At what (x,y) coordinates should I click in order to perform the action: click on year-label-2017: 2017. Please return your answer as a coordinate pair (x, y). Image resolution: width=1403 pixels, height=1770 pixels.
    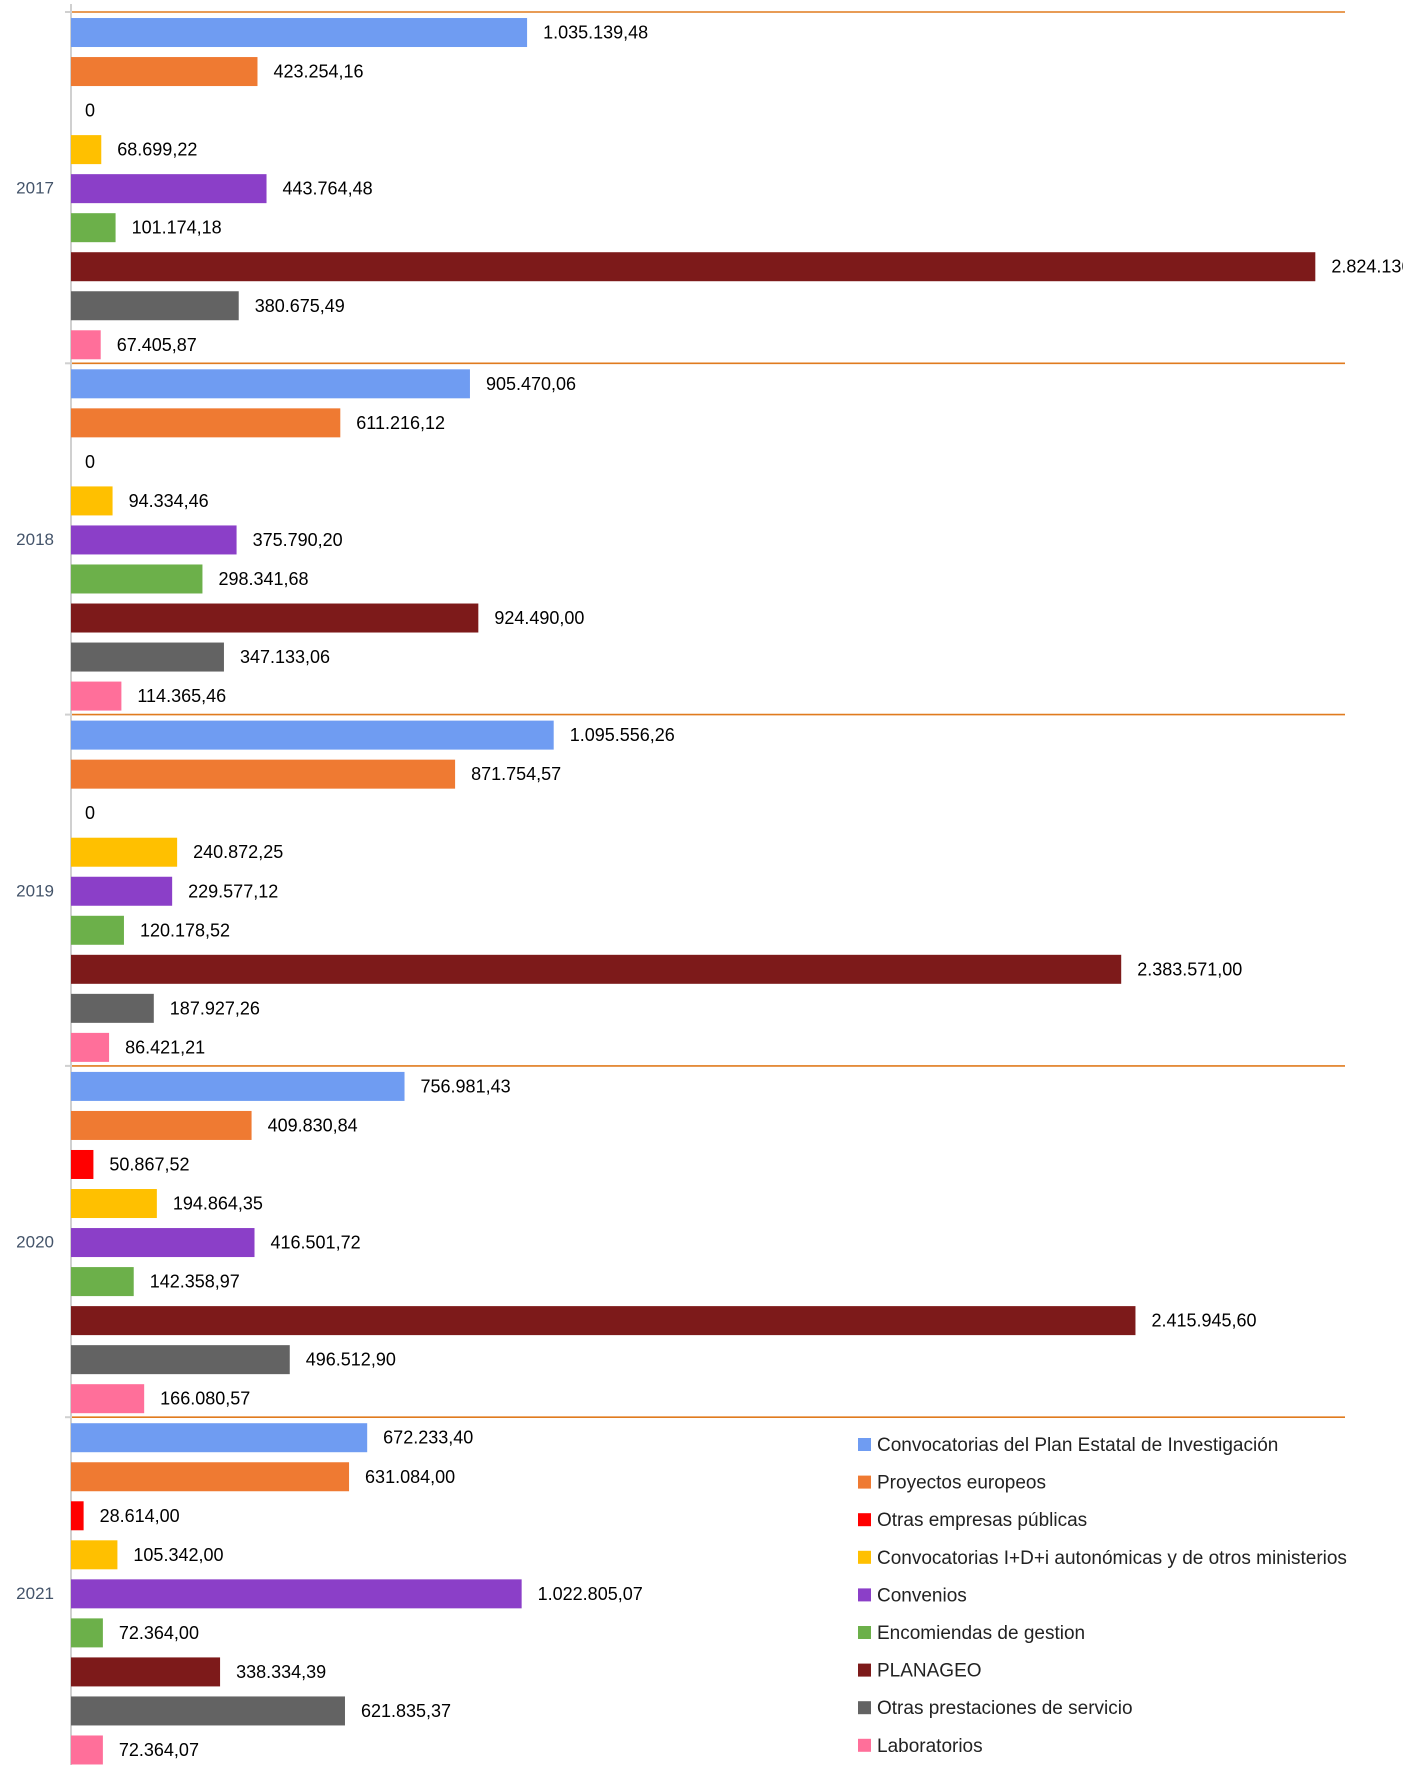
    Looking at the image, I should click on (35, 188).